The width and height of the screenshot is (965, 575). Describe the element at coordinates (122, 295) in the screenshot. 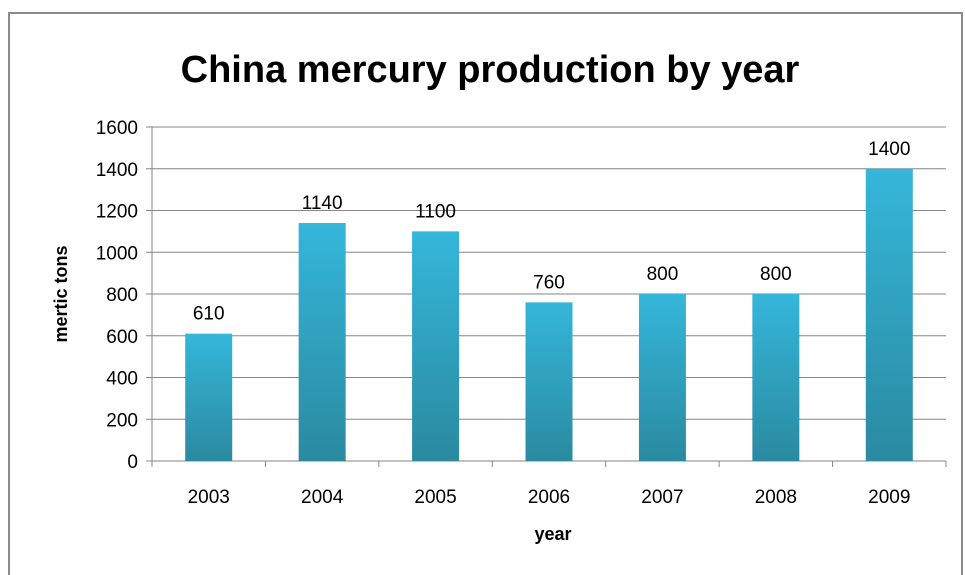

I see `y-tick-label: 800` at that location.